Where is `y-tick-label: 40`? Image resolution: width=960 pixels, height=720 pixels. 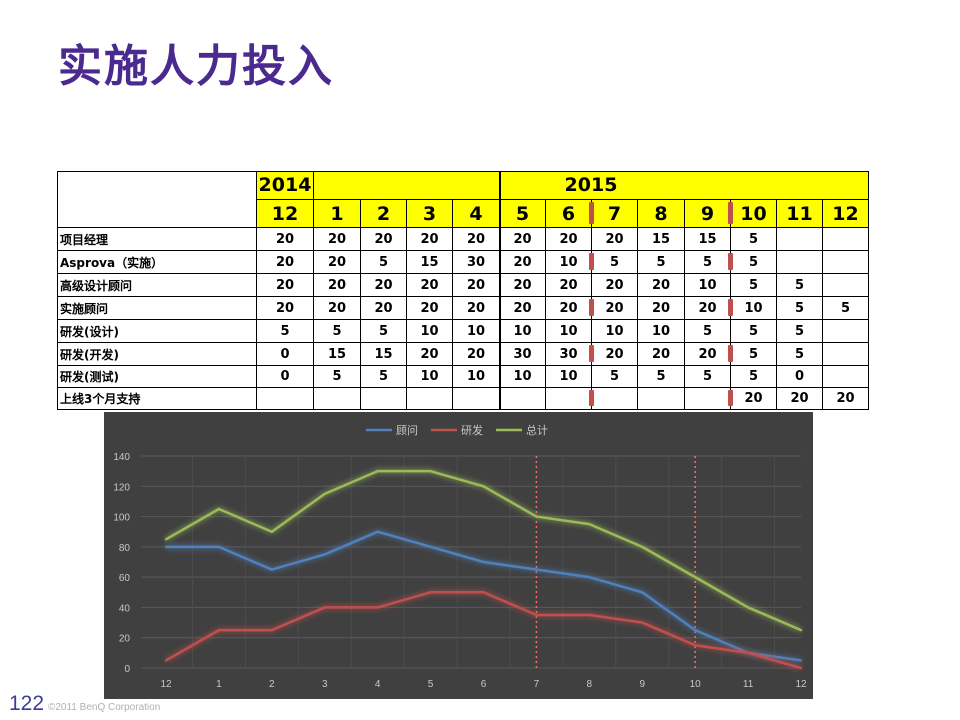
y-tick-label: 40 is located at coordinates (125, 608).